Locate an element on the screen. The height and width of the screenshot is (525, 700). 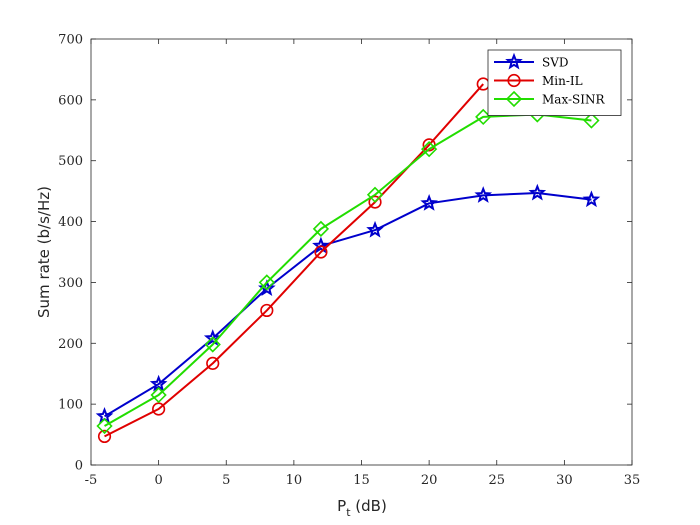
legend: SVD Min-IL Max-SINR is located at coordinates (554, 82).